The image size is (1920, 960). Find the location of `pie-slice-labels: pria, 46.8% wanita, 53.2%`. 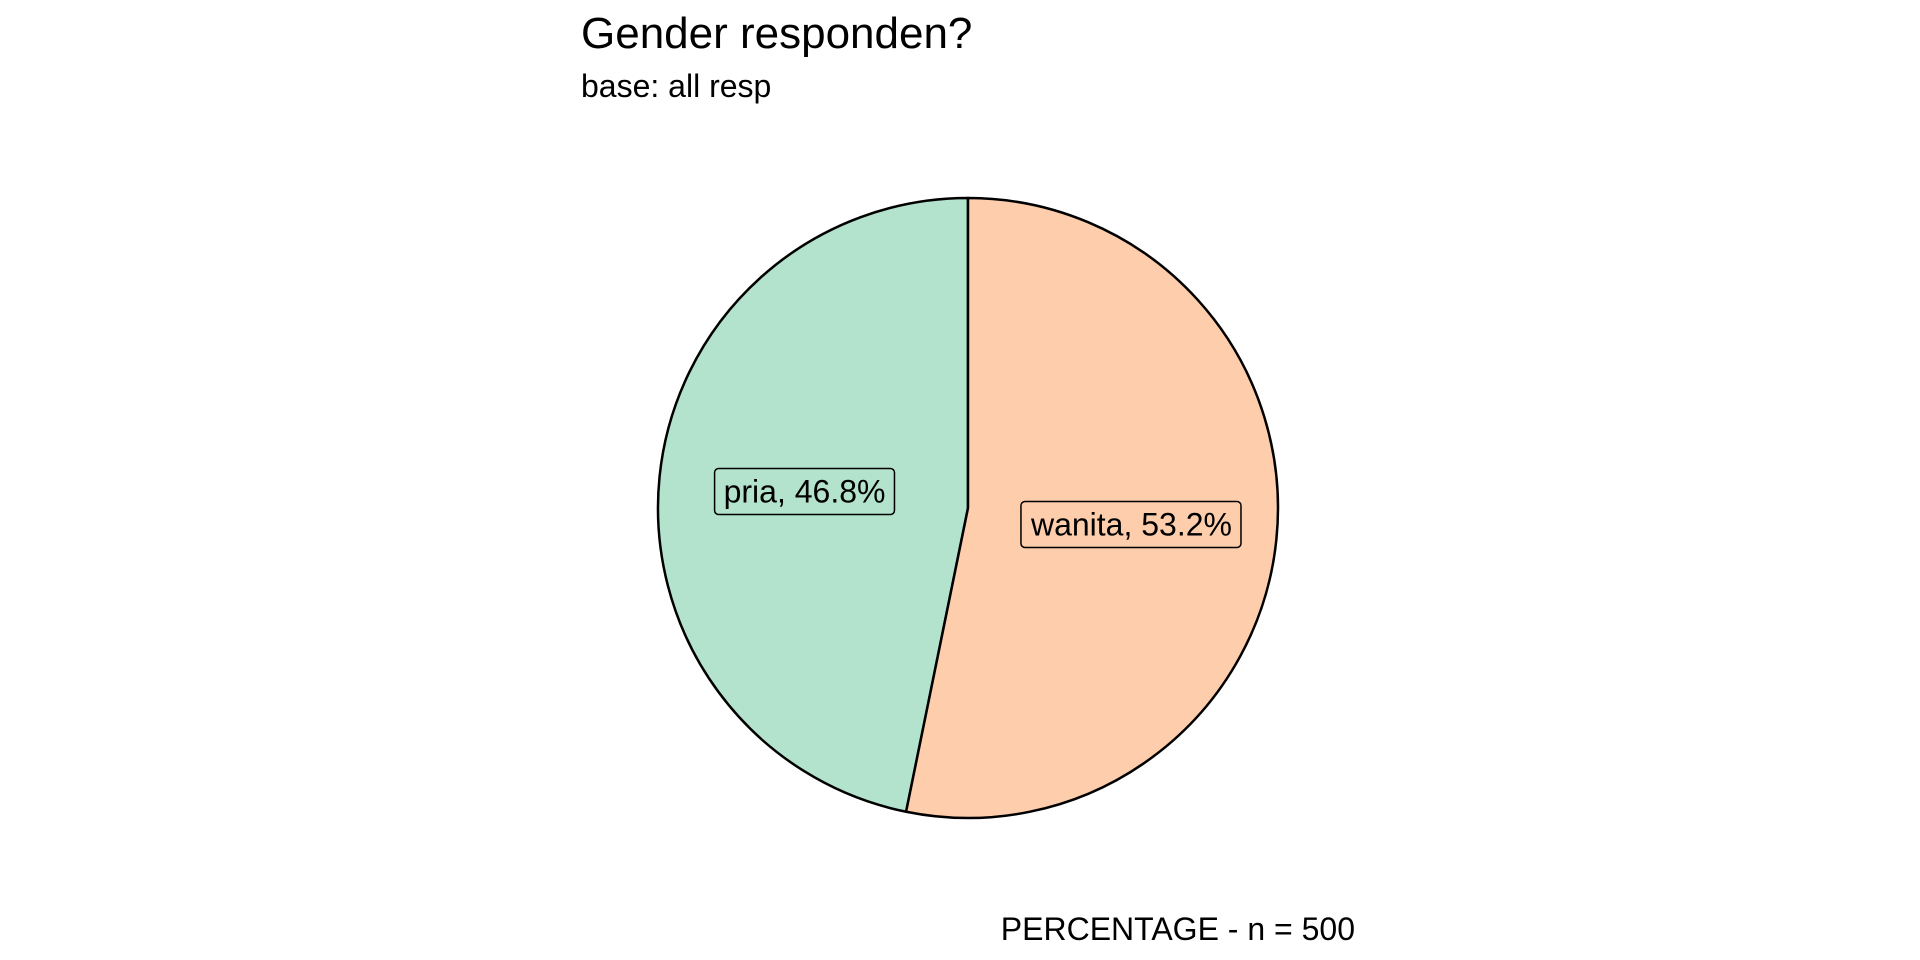

pie-slice-labels: pria, 46.8% wanita, 53.2% is located at coordinates (977, 508).